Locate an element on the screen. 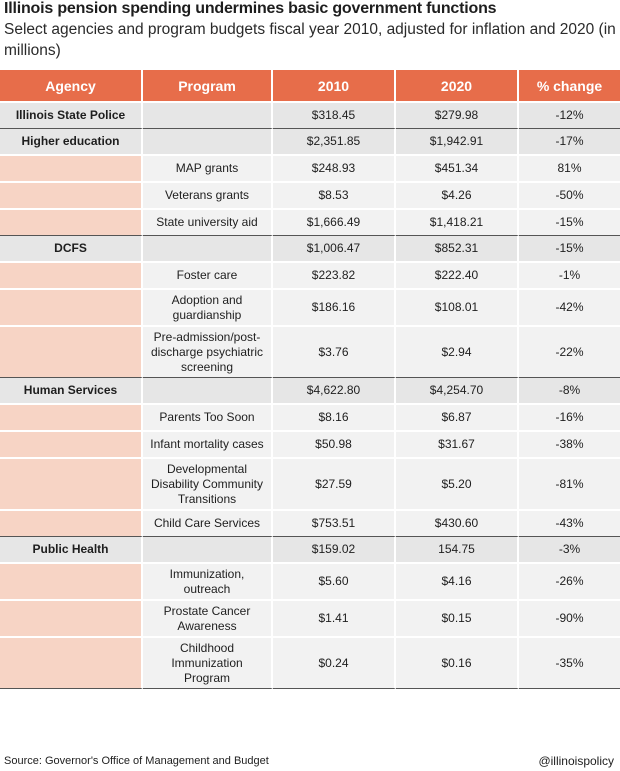  header-program: Program is located at coordinates (208, 86).